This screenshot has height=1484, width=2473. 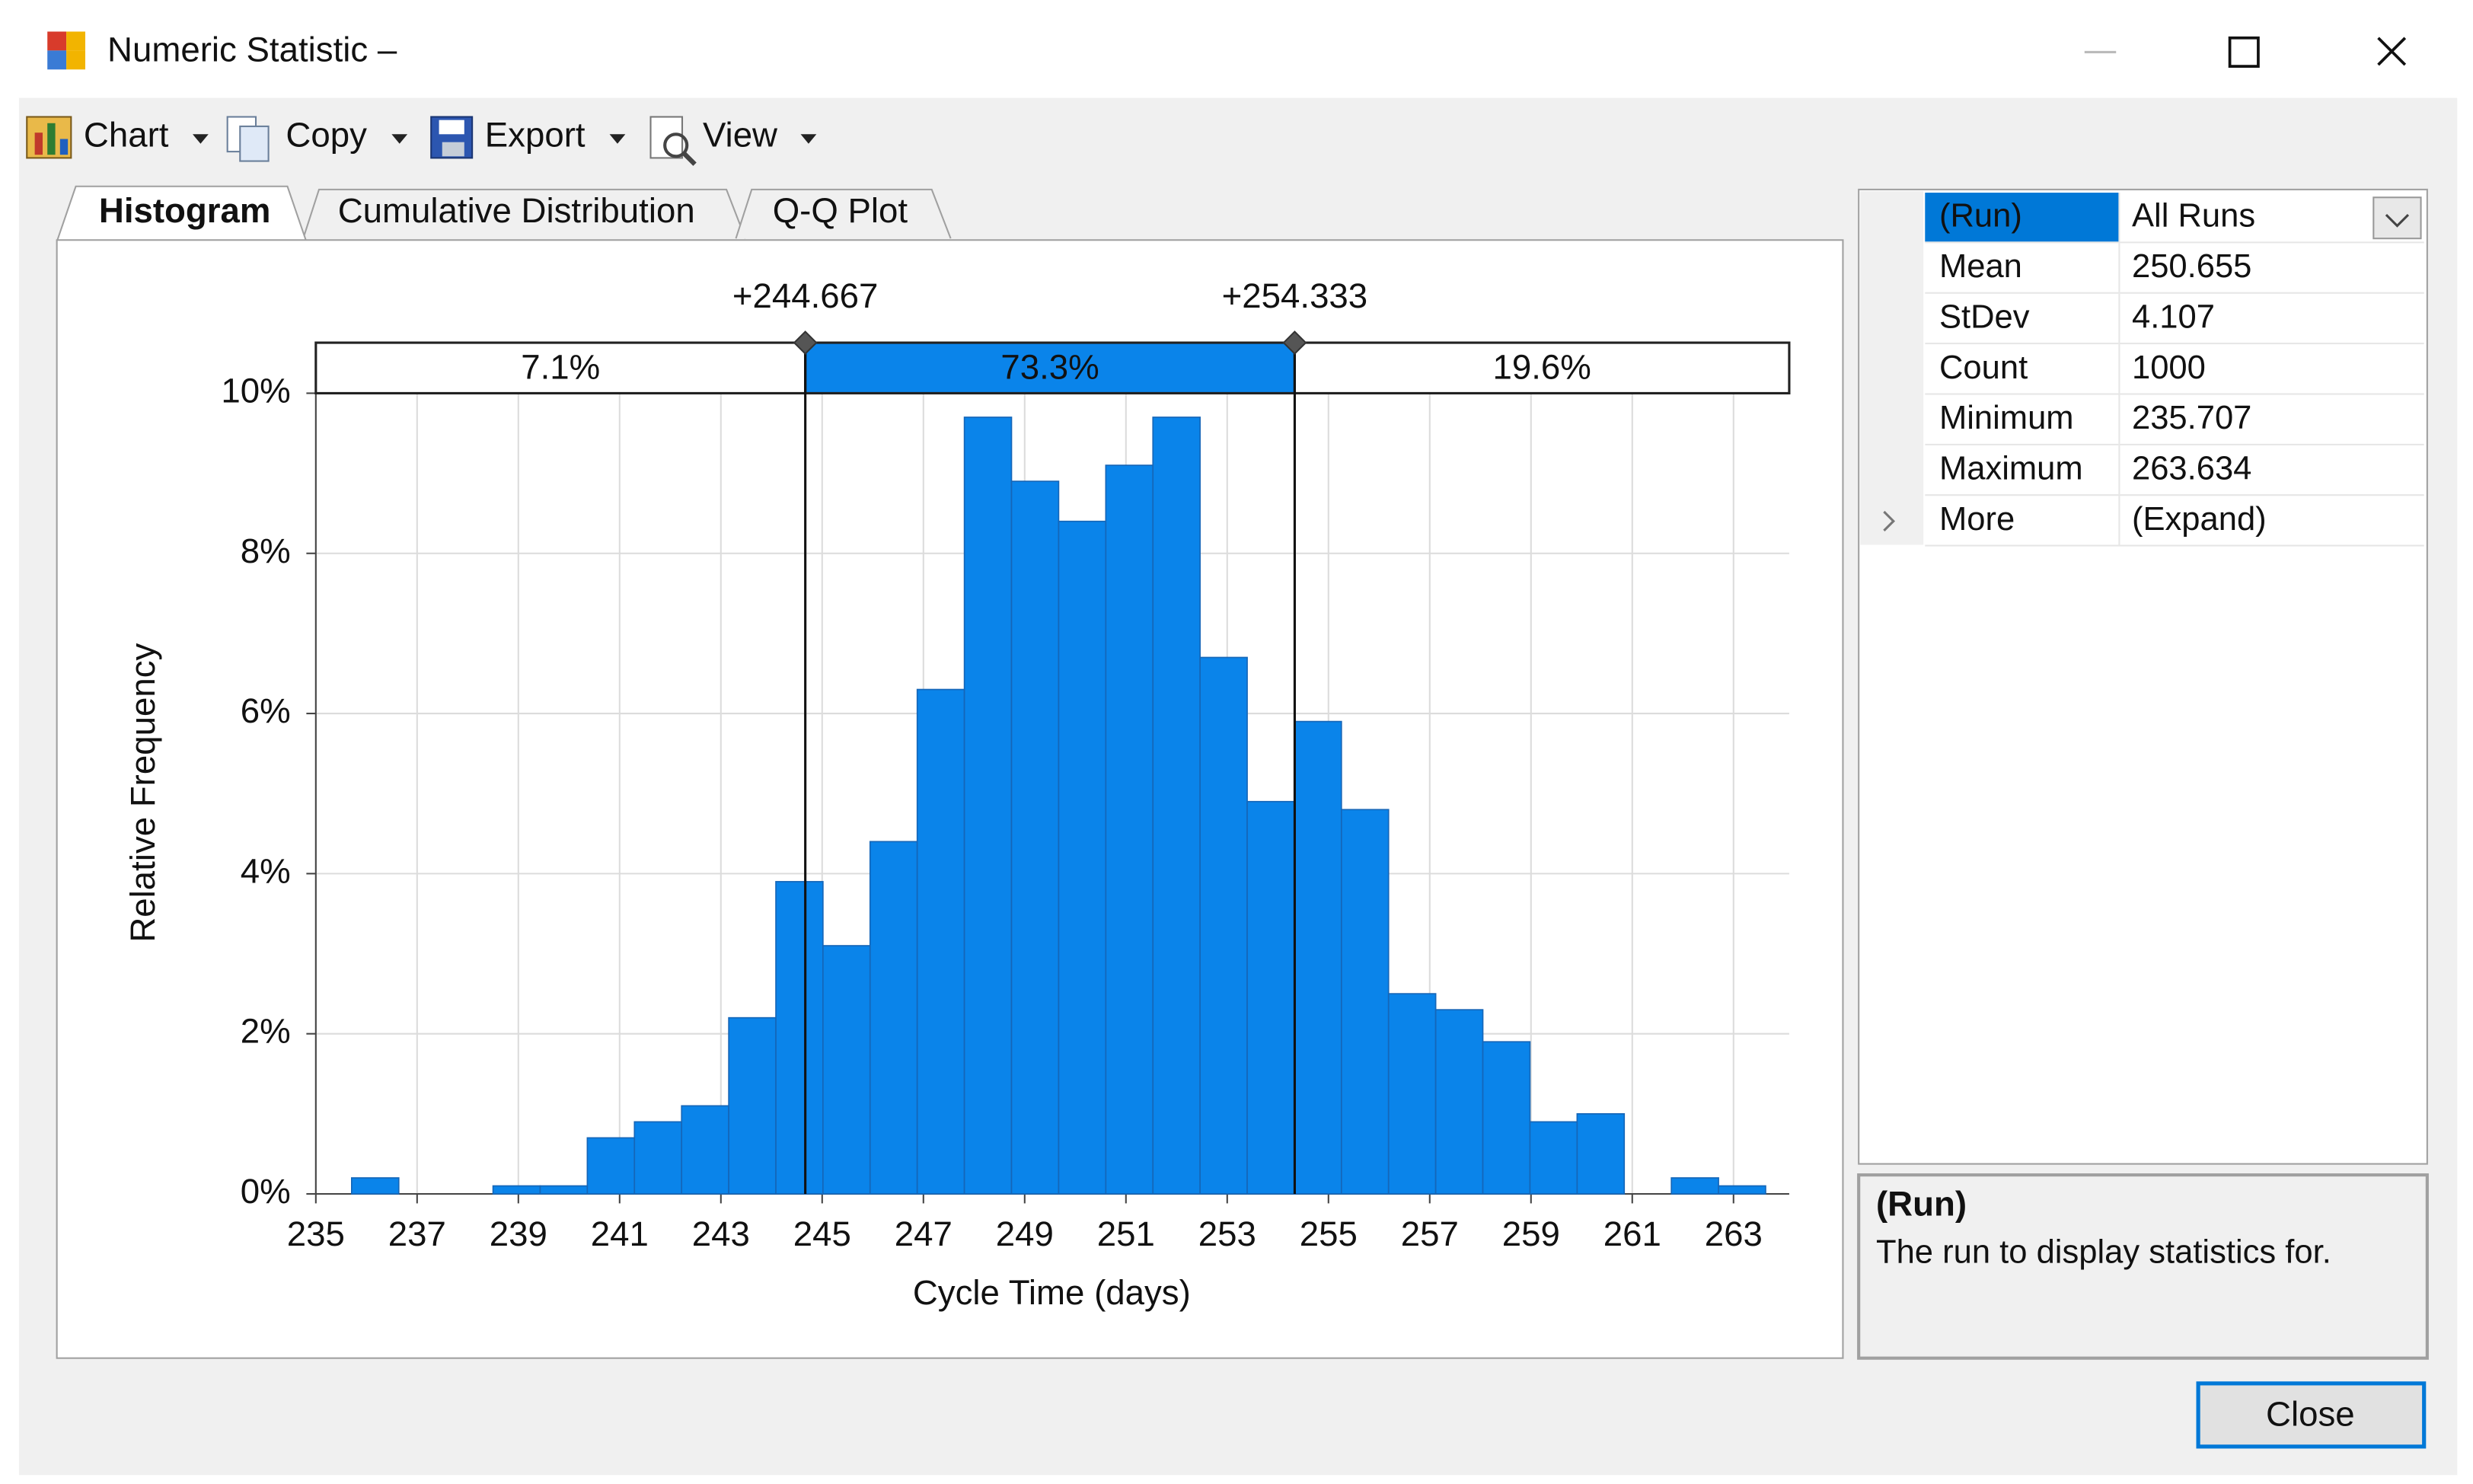 What do you see at coordinates (2011, 469) in the screenshot?
I see `property-name: Maximum` at bounding box center [2011, 469].